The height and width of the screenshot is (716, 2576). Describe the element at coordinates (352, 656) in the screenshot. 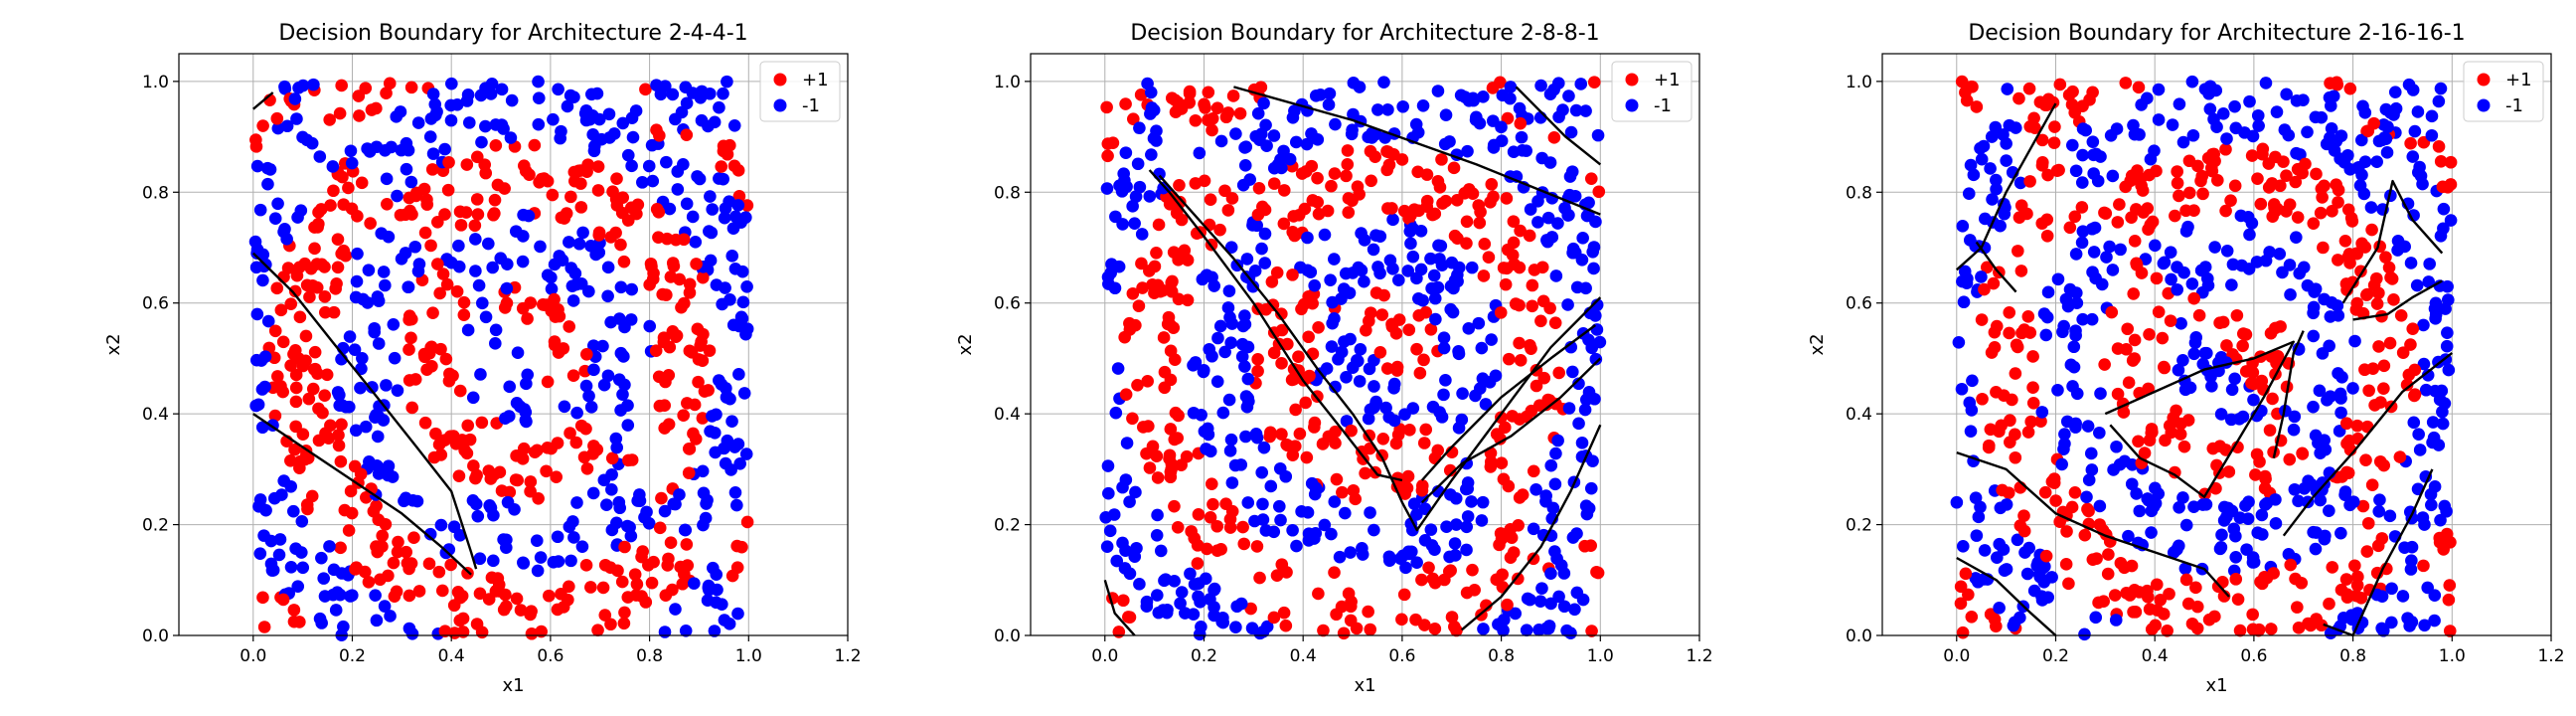

I see `x-tick-label: 0.2` at that location.